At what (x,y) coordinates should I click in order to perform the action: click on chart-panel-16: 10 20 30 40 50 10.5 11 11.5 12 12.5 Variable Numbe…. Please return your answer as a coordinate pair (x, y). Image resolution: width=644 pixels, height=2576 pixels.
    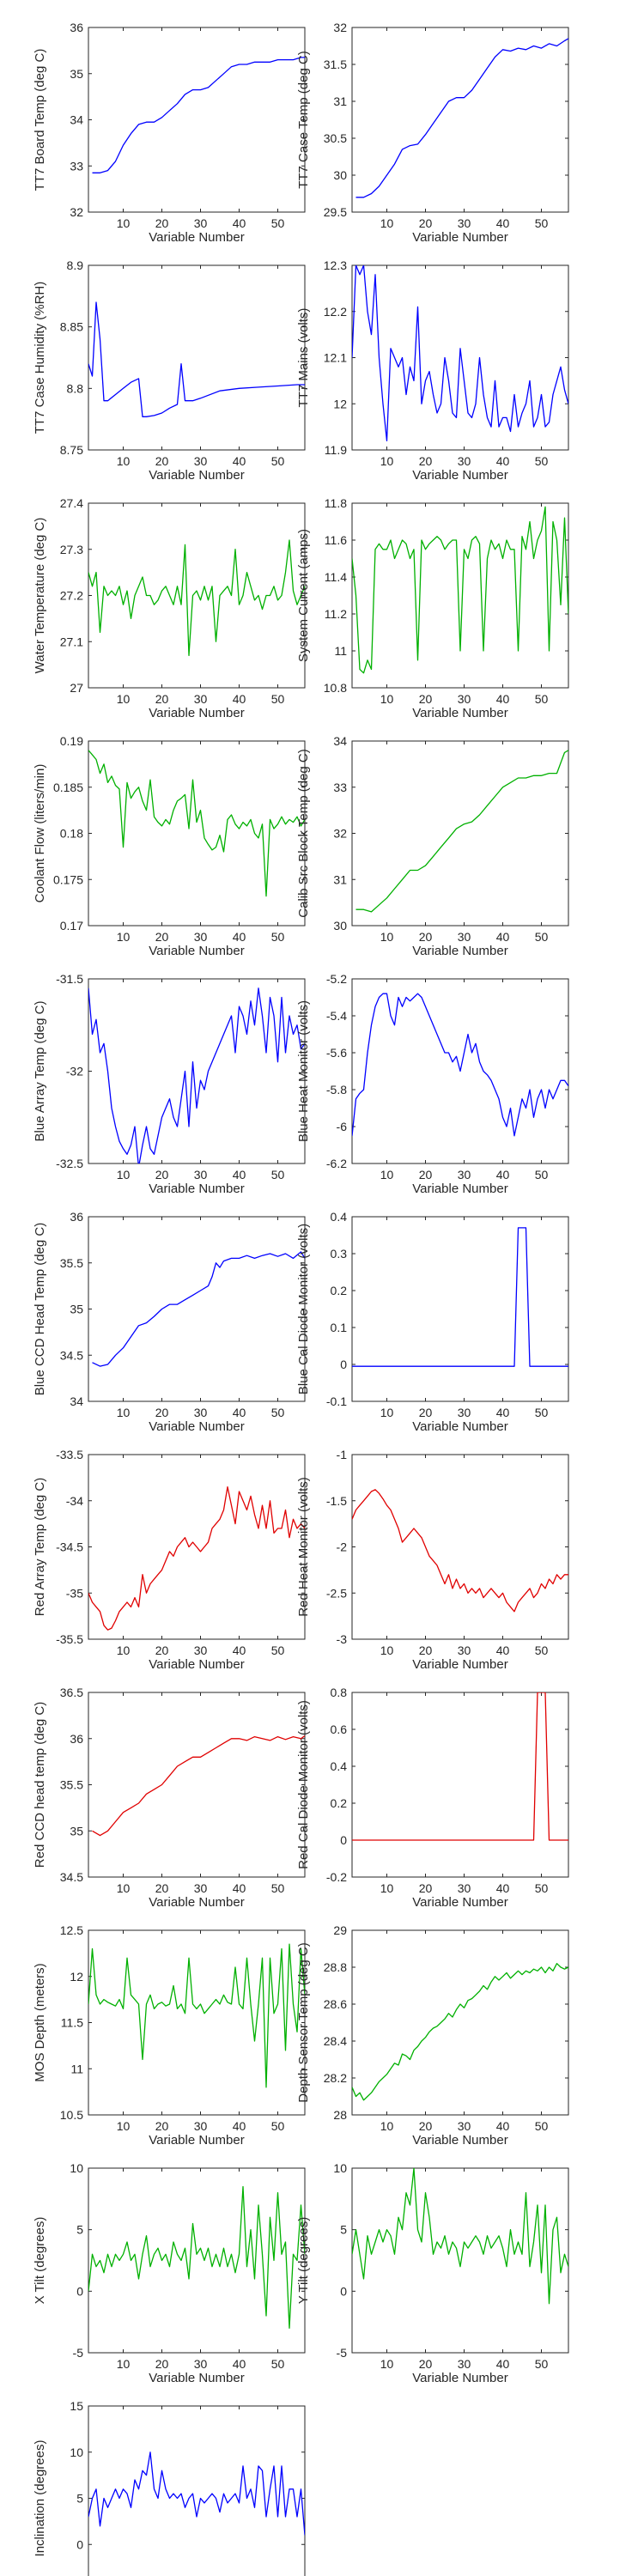
    Looking at the image, I should click on (170, 2035).